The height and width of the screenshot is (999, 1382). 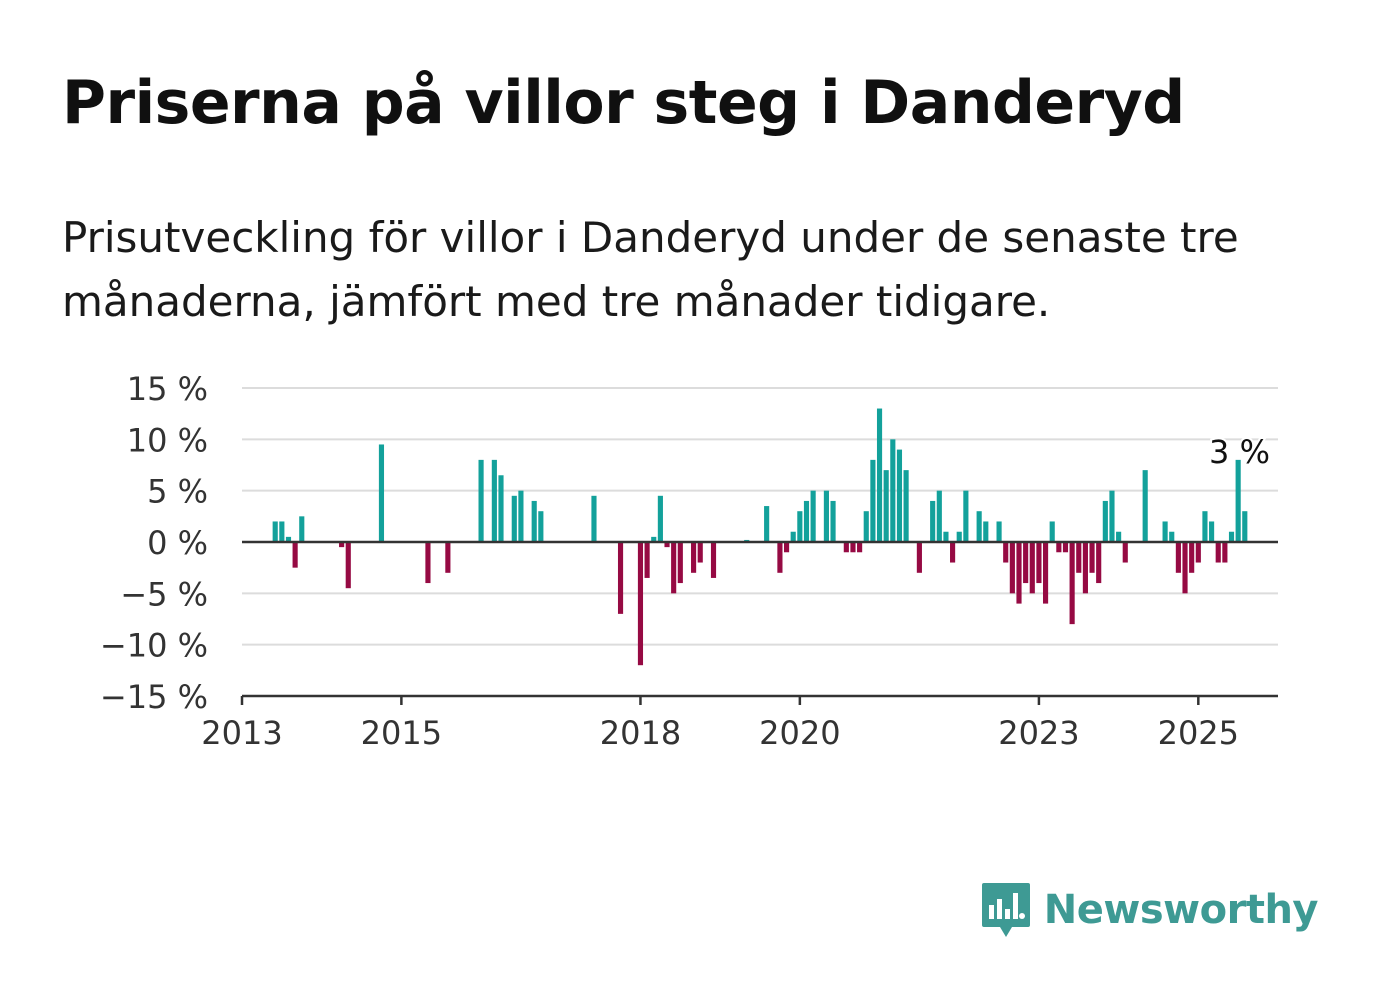 I want to click on x-tick-label: 2015, so click(x=401, y=733).